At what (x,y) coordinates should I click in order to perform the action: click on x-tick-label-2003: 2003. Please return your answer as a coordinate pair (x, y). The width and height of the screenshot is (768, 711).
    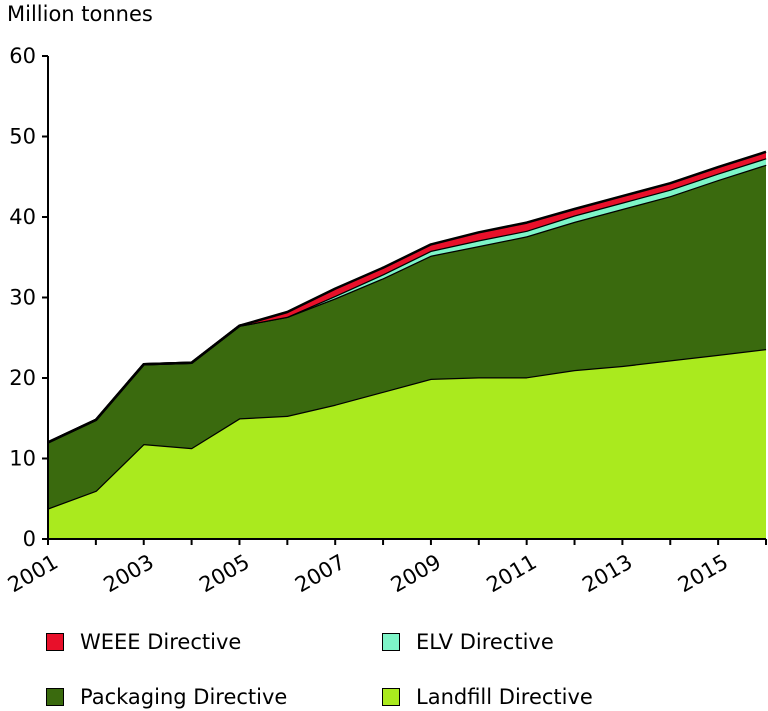
    Looking at the image, I should click on (129, 574).